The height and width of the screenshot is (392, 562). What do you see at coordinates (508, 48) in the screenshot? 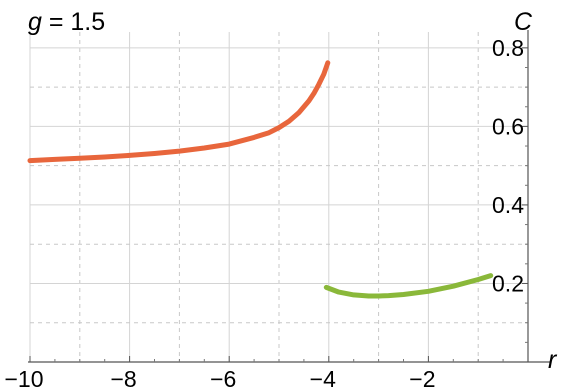
I see `y-tick-label: 0.8` at bounding box center [508, 48].